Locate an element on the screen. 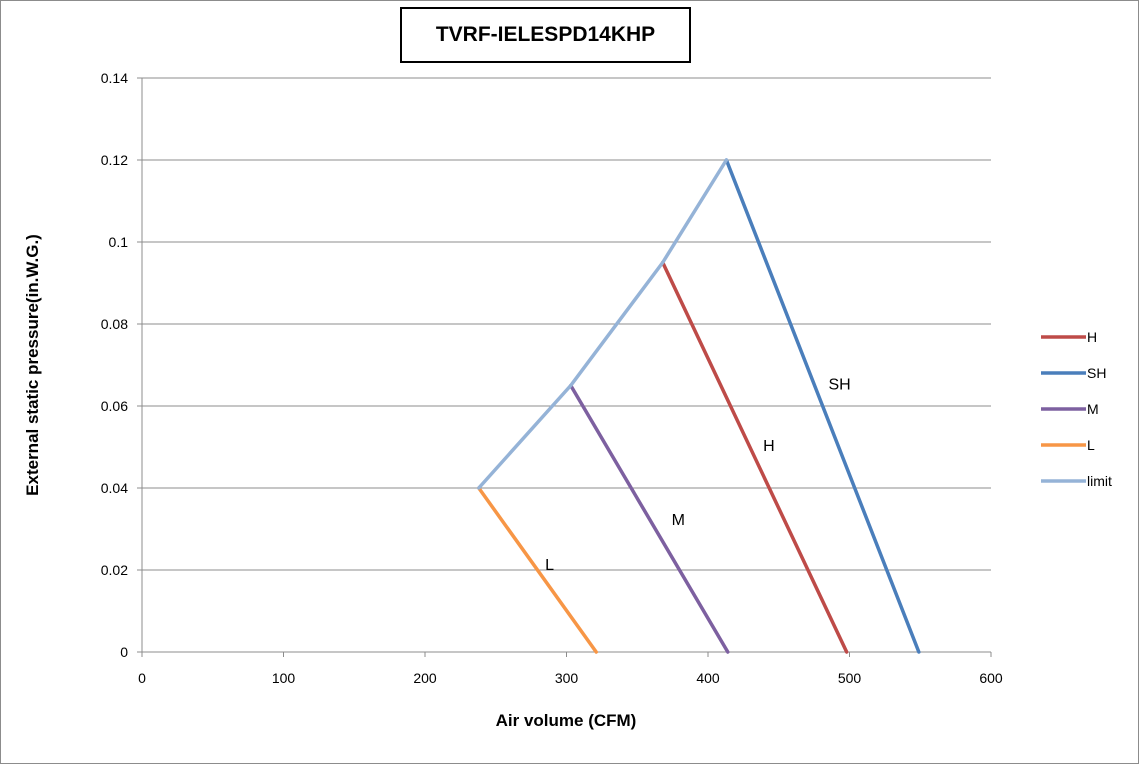  legend-label-L: L is located at coordinates (1091, 445).